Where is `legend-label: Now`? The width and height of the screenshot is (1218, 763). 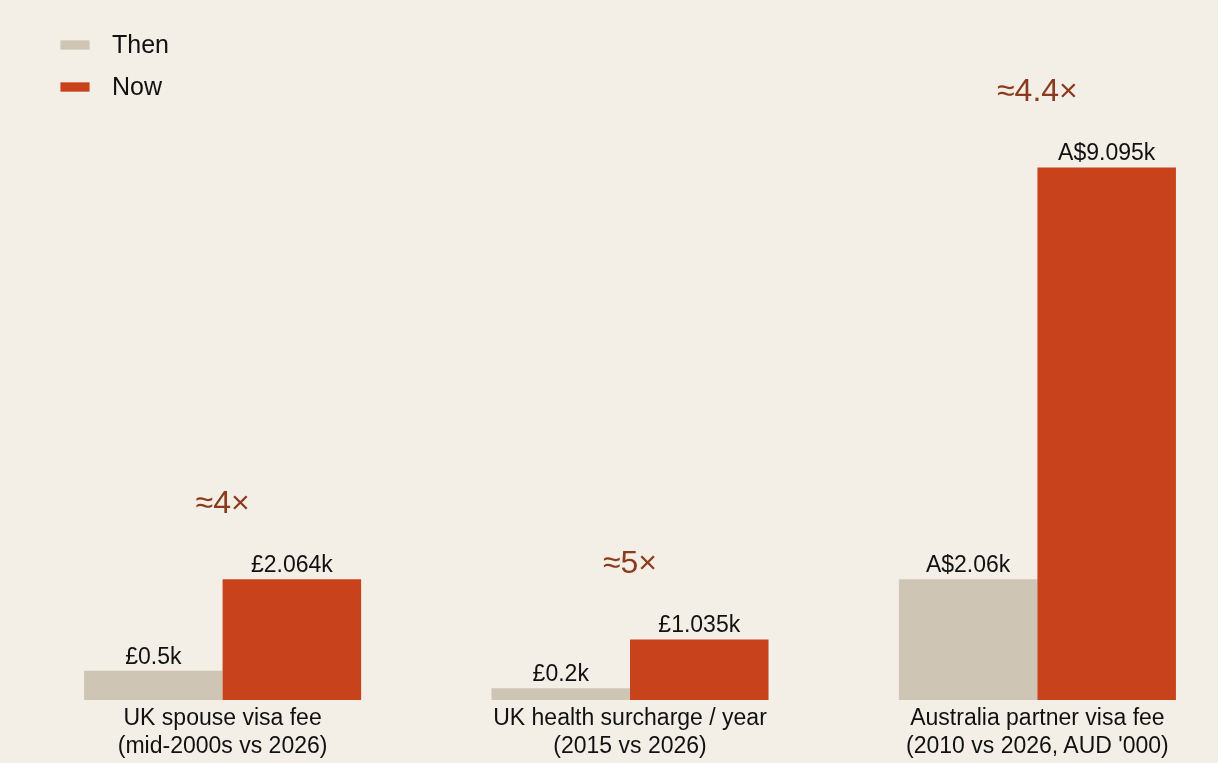
legend-label: Now is located at coordinates (137, 86).